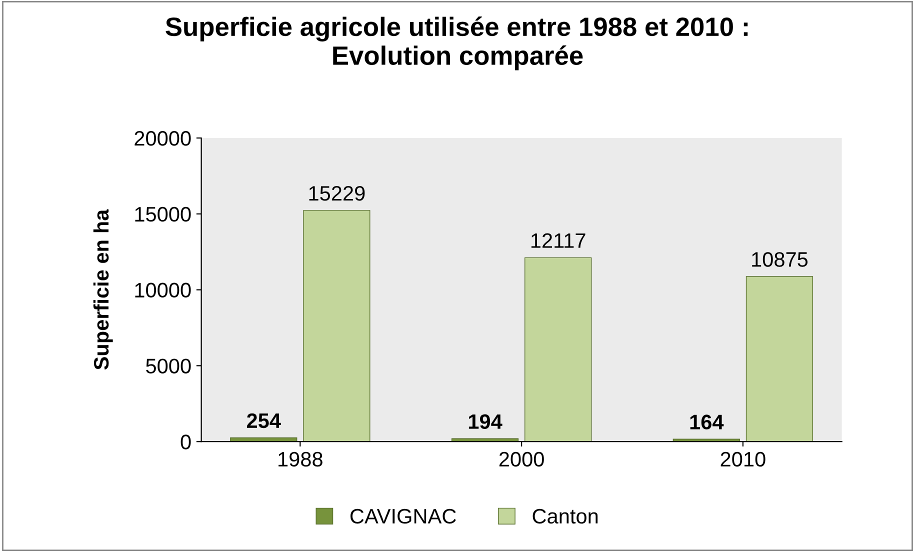 This screenshot has width=915, height=552. Describe the element at coordinates (263, 420) in the screenshot. I see `data-label: 254` at that location.